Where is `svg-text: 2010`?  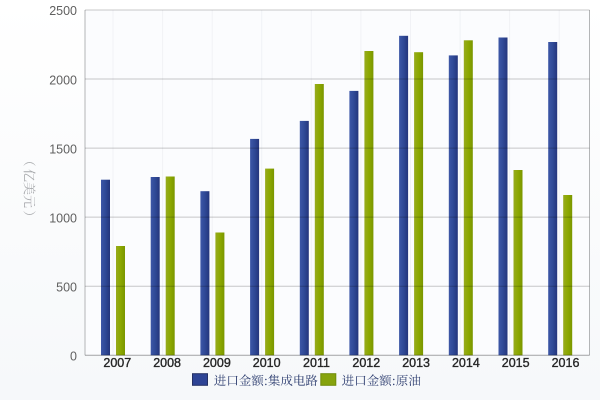 svg-text: 2010 is located at coordinates (267, 363).